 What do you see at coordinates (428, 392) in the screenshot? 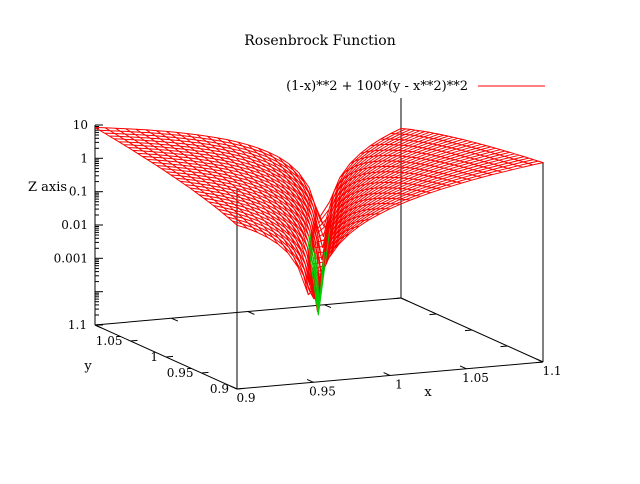
I see `x-axis-title: x` at bounding box center [428, 392].